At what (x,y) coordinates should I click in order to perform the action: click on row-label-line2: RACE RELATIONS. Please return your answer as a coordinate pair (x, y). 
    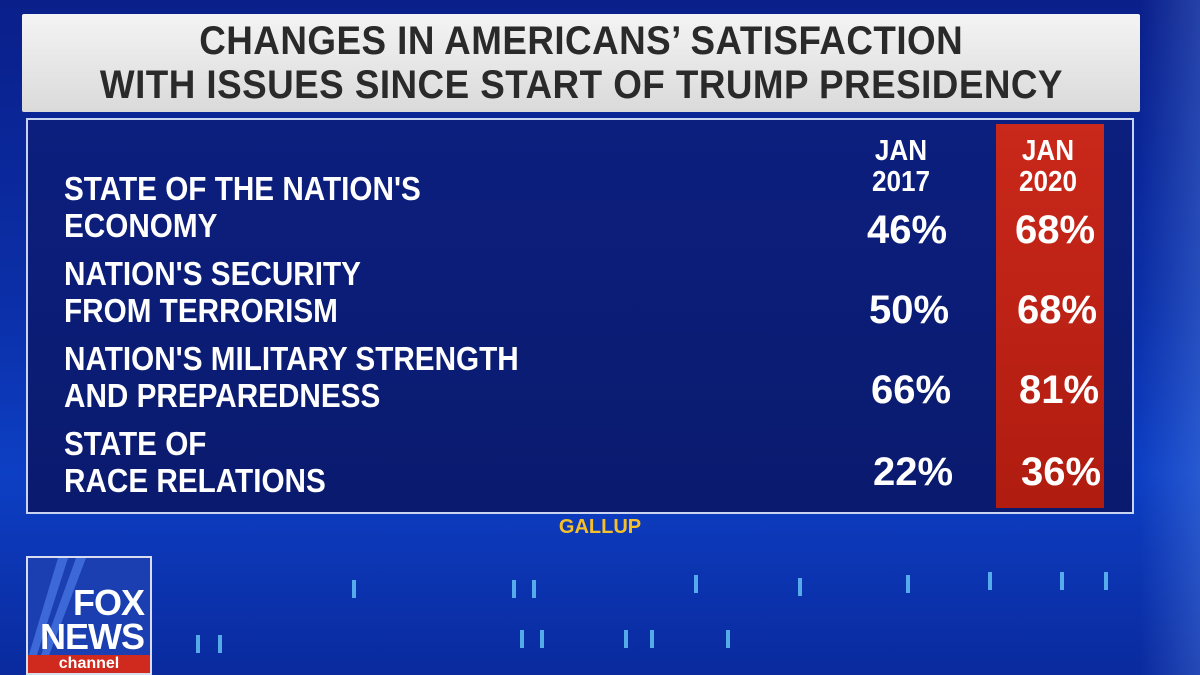
    Looking at the image, I should click on (195, 480).